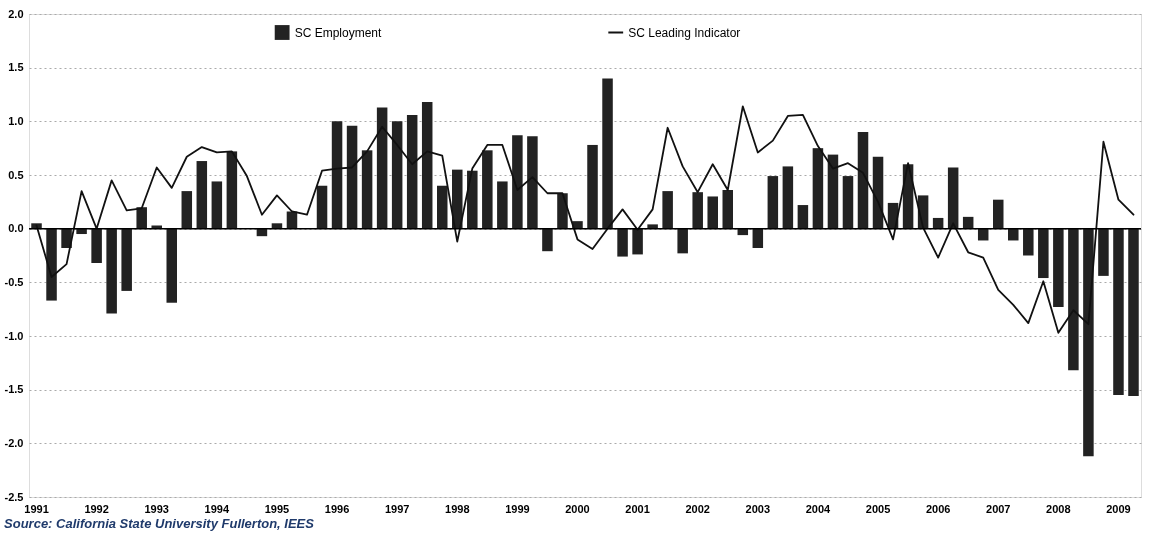  What do you see at coordinates (1058, 508) in the screenshot?
I see `x-tick-label: 2008` at bounding box center [1058, 508].